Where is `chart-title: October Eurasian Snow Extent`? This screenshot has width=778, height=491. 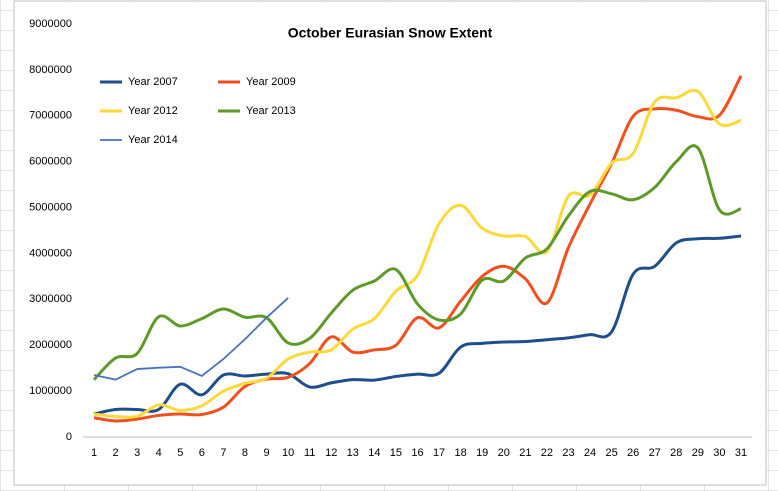 chart-title: October Eurasian Snow Extent is located at coordinates (390, 33).